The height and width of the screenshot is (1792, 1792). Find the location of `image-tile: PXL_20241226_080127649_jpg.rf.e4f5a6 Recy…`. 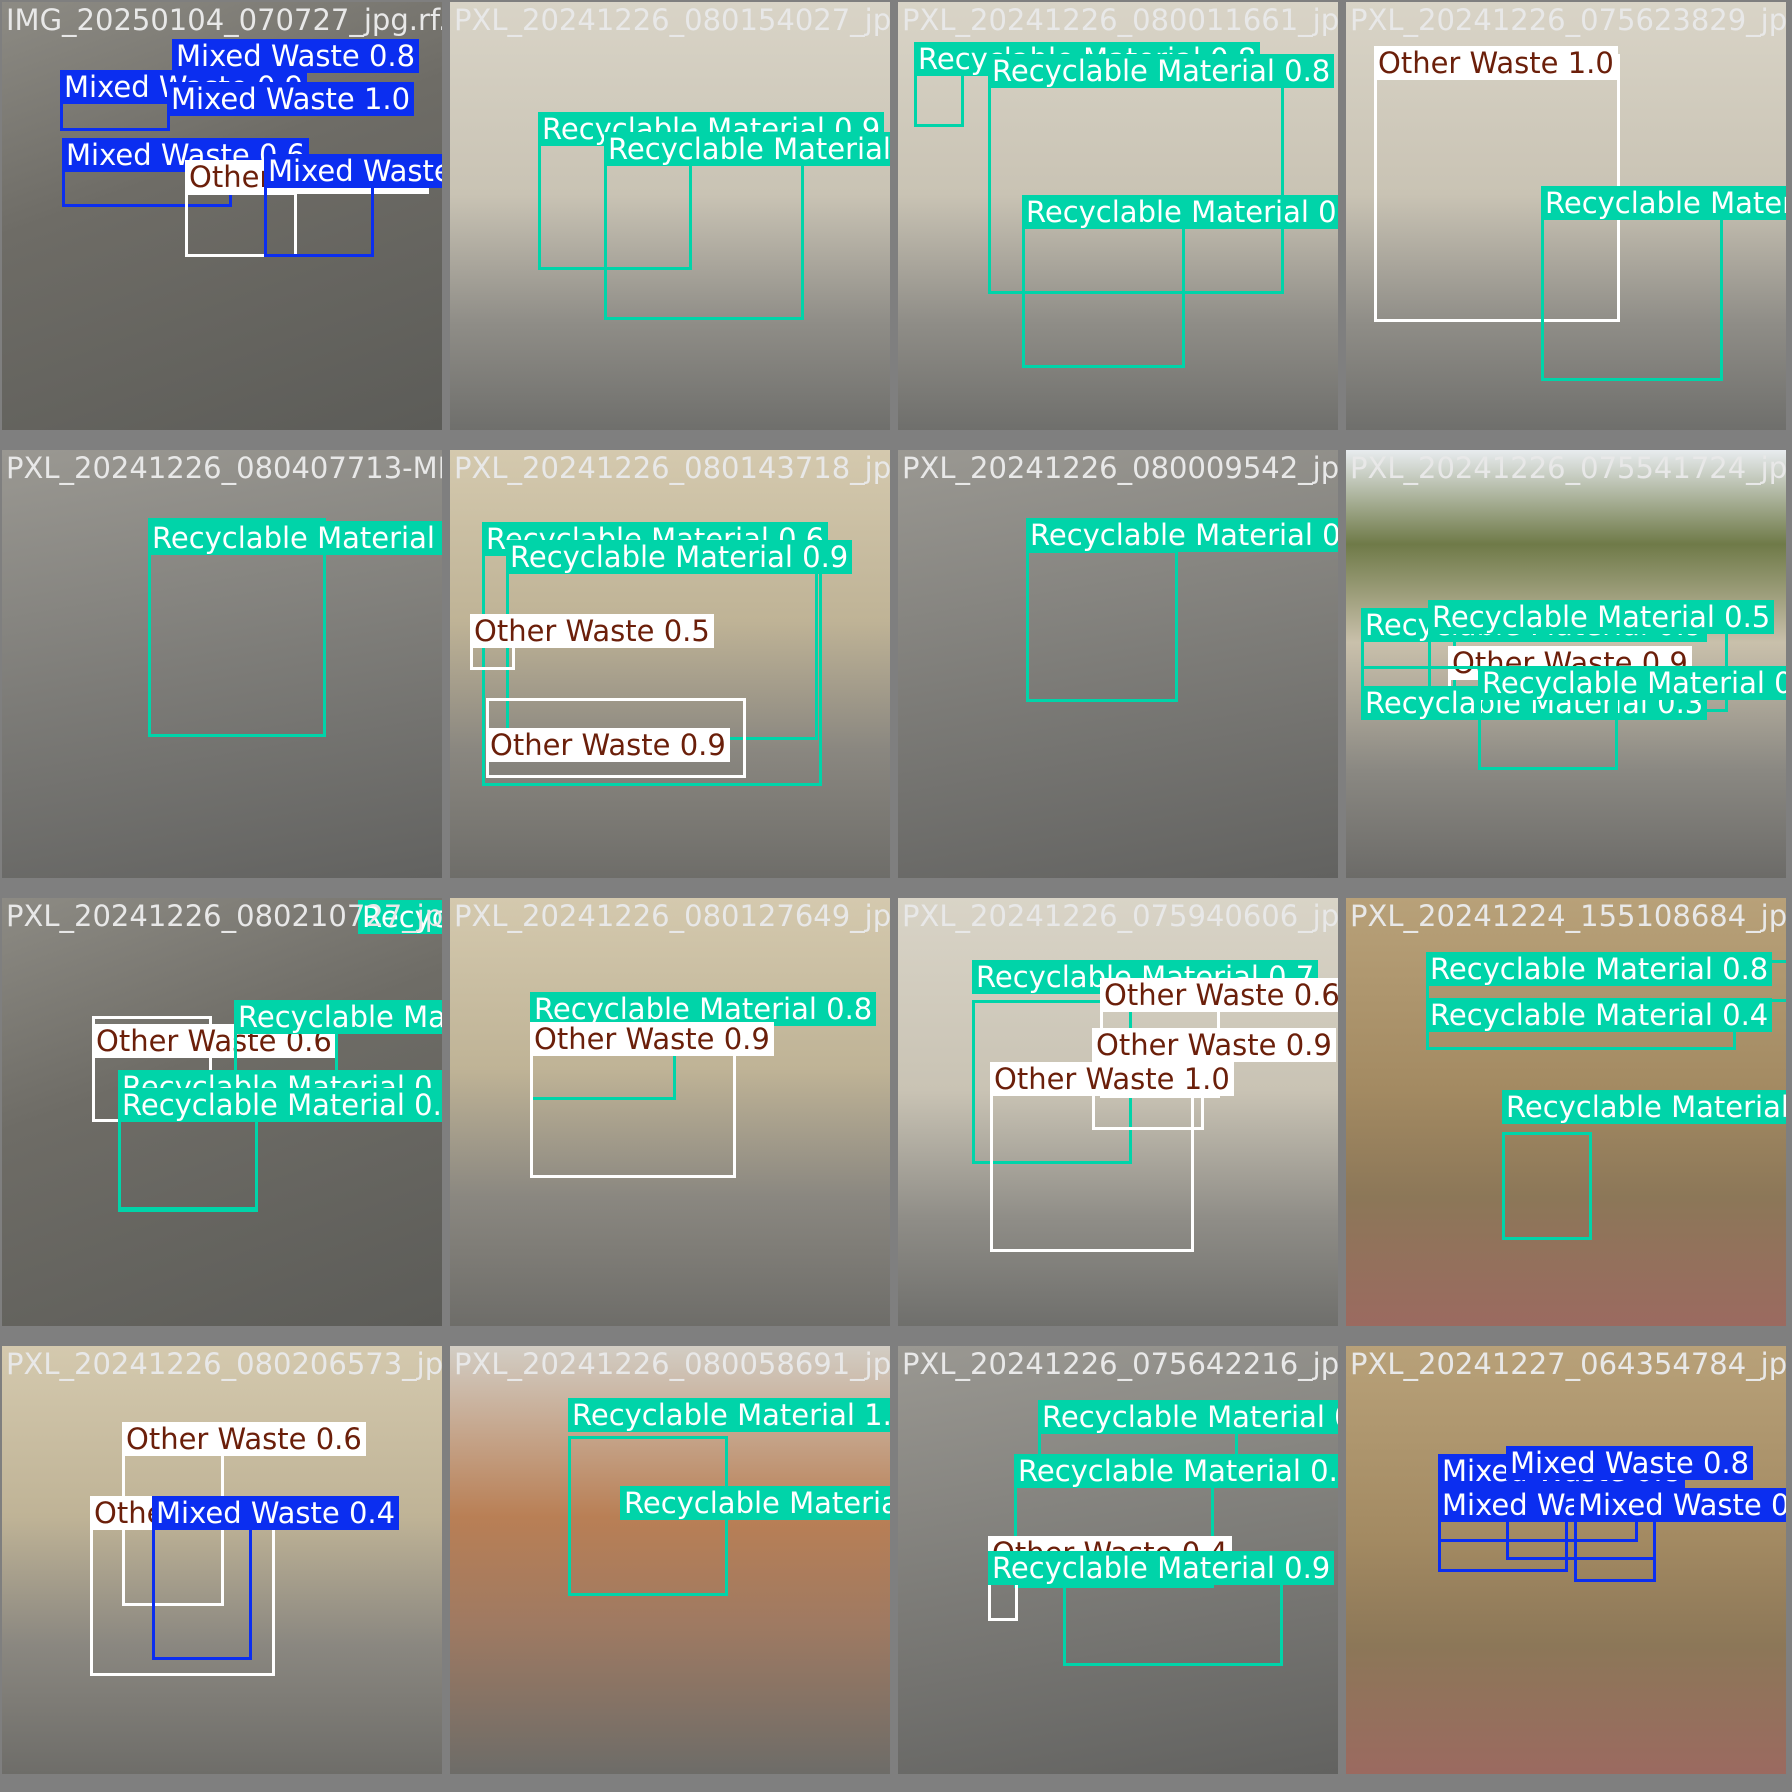

image-tile: PXL_20241226_080127649_jpg.rf.e4f5a6 Recy… is located at coordinates (670, 1112).